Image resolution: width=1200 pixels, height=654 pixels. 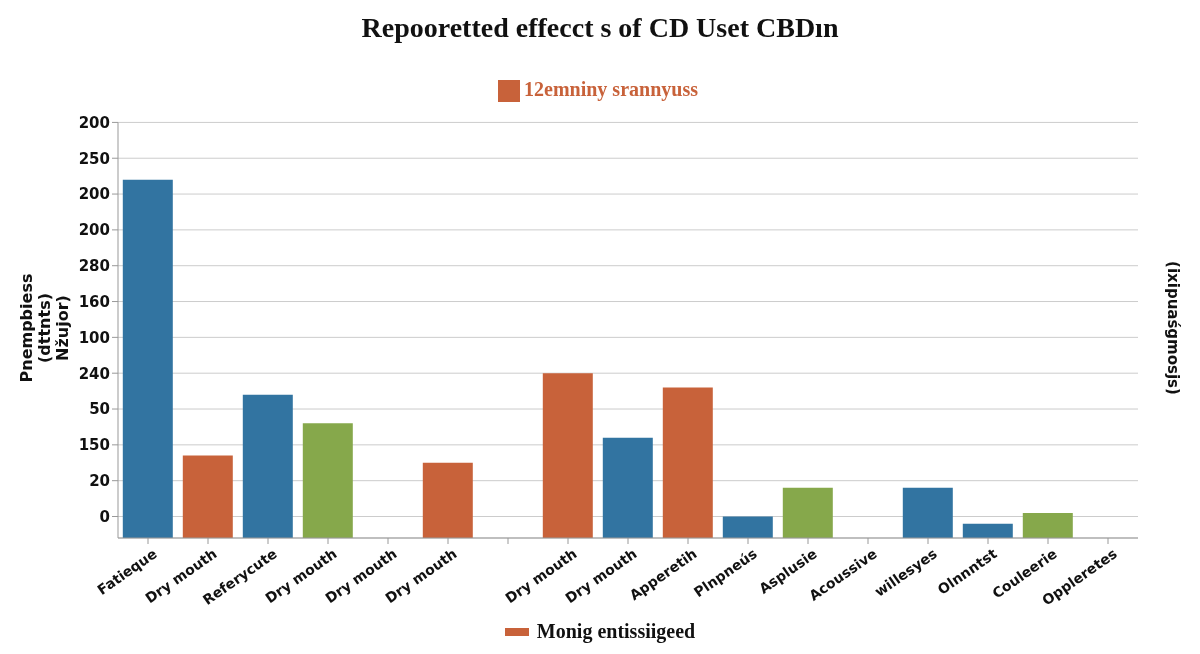 What do you see at coordinates (611, 89) in the screenshot?
I see `legend-label: 12emniny srannyuss` at bounding box center [611, 89].